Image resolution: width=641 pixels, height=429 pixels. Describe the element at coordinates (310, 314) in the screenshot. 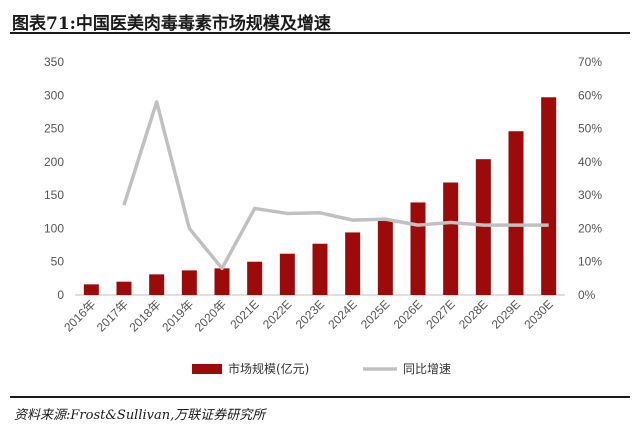

I see `x-tick-label: 2023E` at that location.